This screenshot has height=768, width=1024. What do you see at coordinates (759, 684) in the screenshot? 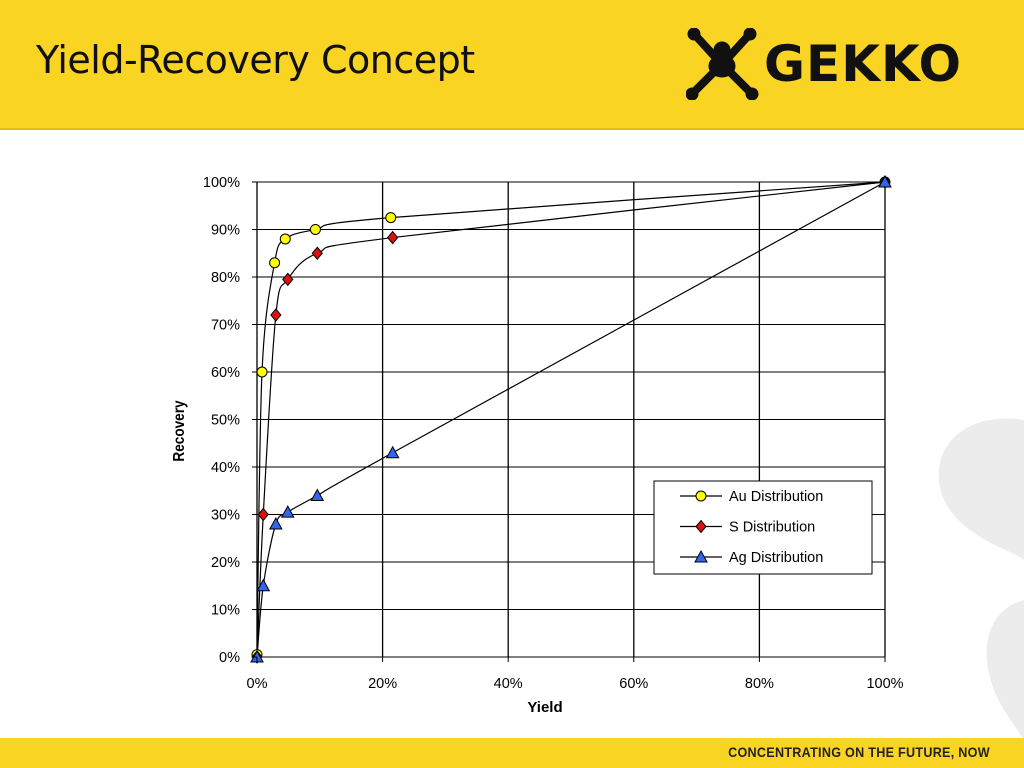
I see `x-tick-label: 80%` at bounding box center [759, 684].